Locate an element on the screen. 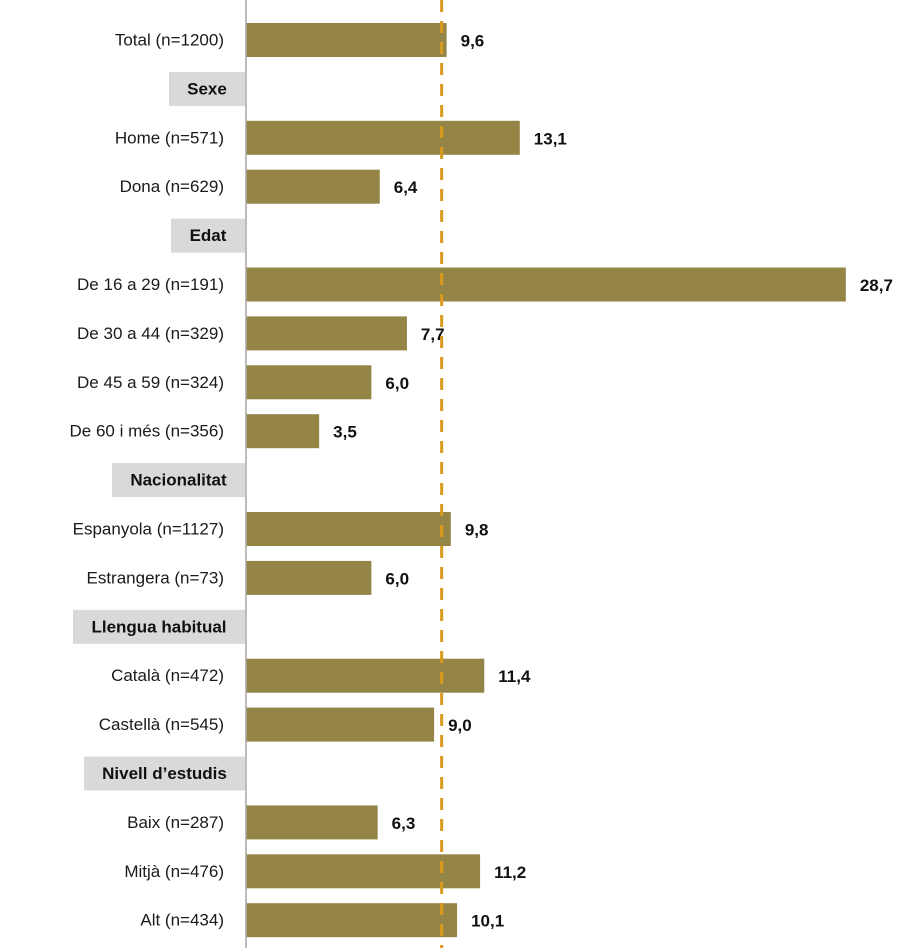  category-label: Total (n=1200) is located at coordinates (169, 40).